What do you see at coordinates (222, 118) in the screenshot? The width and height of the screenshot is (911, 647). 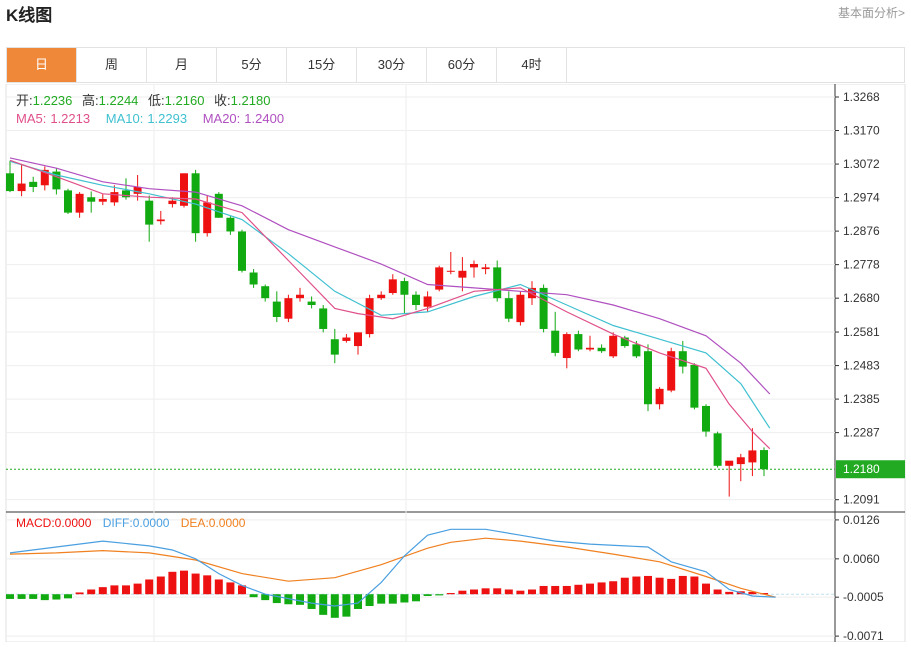 I see `ma20-label: MA20:` at bounding box center [222, 118].